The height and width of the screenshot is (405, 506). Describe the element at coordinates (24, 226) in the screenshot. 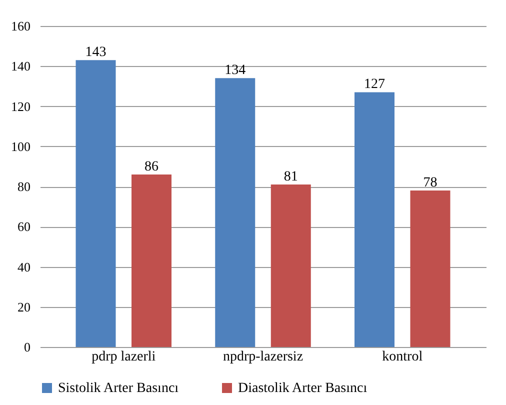

I see `y-tick-label: 60` at that location.